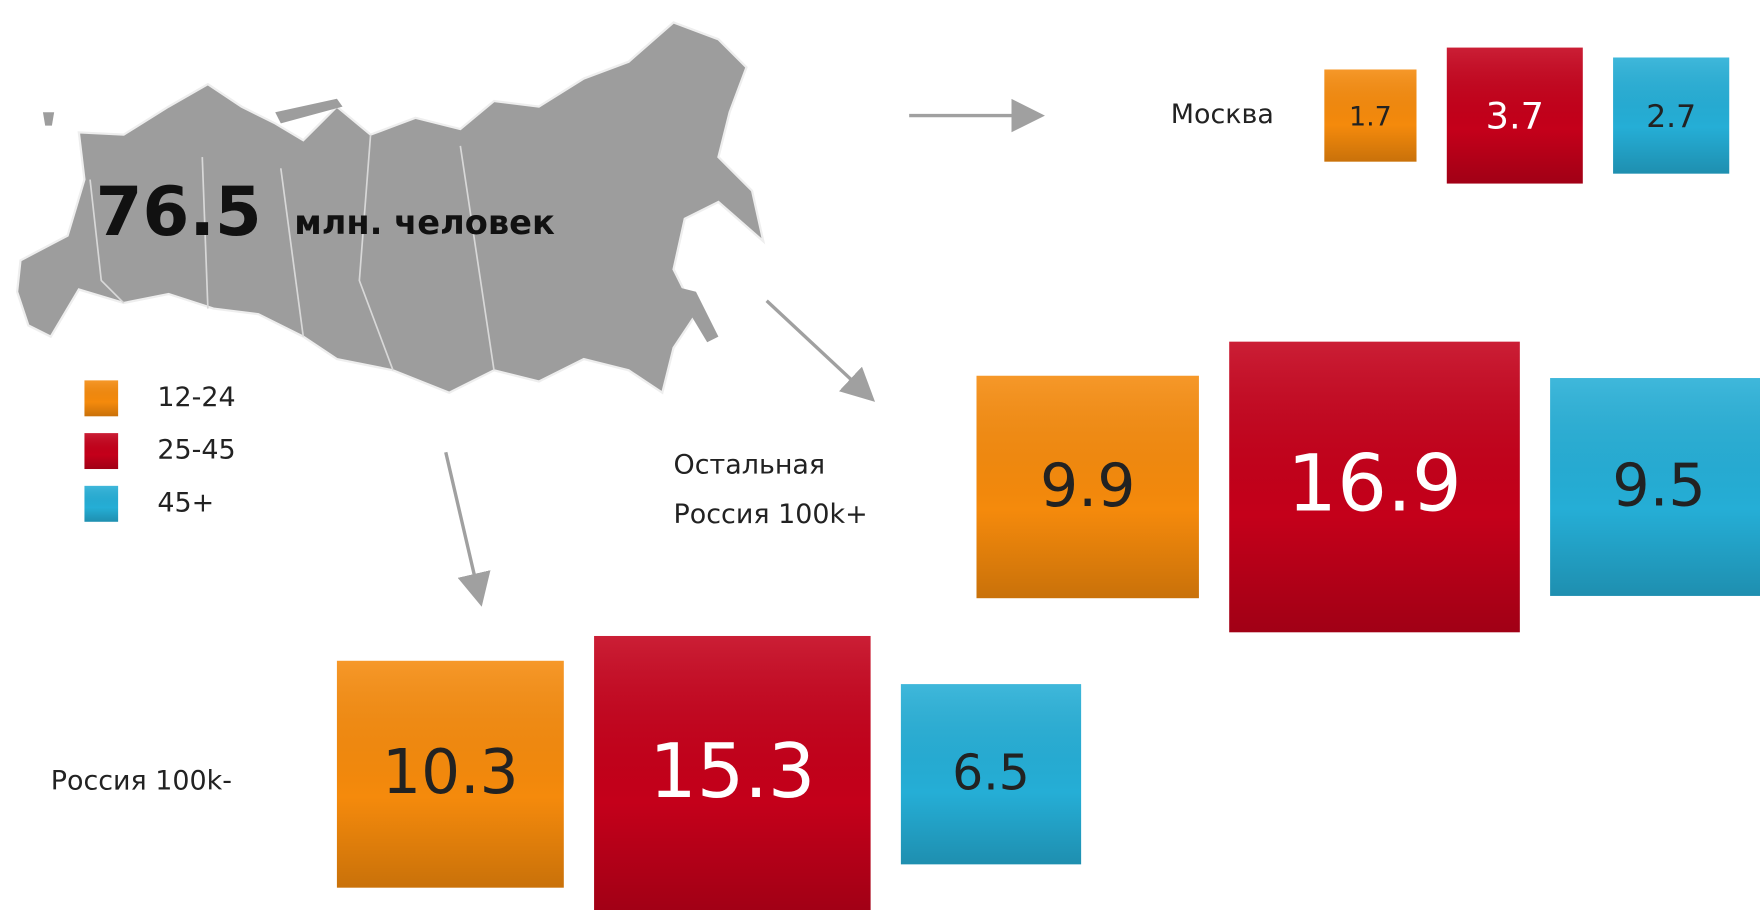 This screenshot has height=910, width=1760. I want to click on value-label: 3.7, so click(1515, 115).